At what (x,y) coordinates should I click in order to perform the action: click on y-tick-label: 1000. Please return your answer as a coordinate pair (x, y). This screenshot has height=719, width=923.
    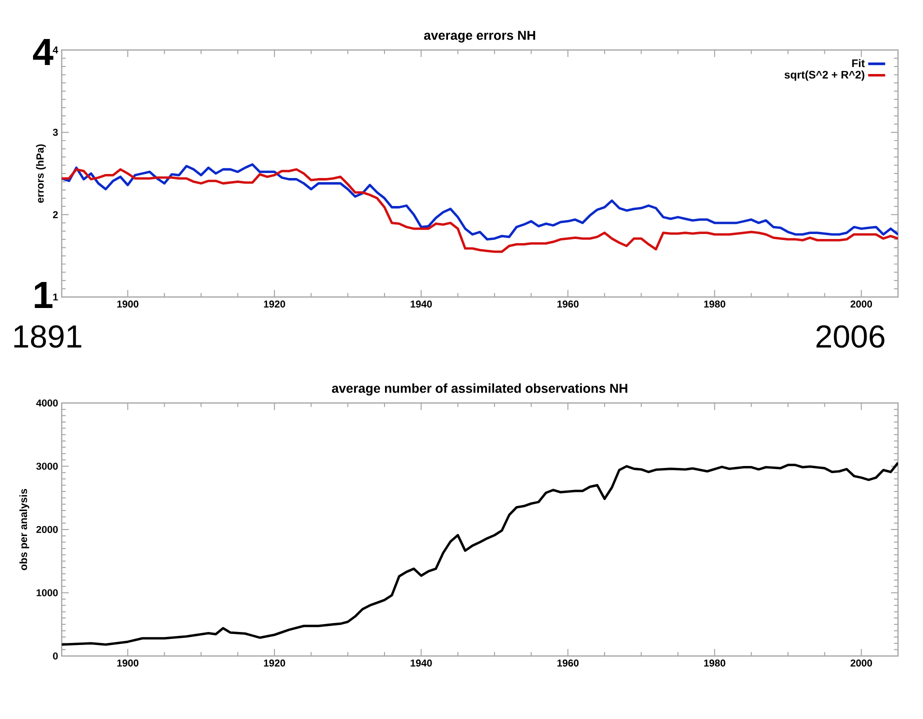
    Looking at the image, I should click on (47, 592).